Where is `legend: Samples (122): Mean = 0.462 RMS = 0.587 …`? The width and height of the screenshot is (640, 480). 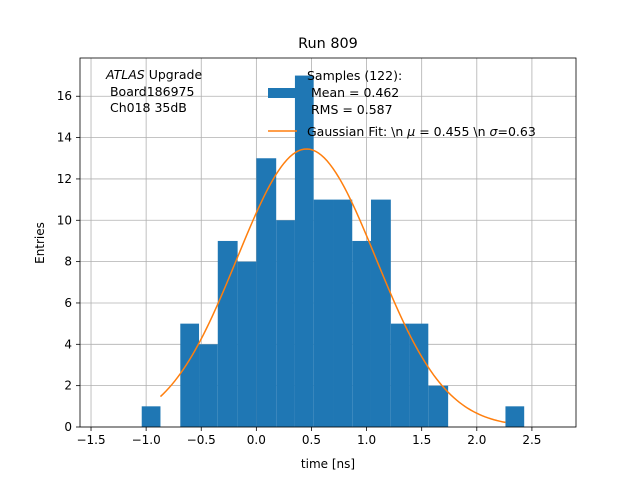
legend: Samples (122): Mean = 0.462 RMS = 0.587 … is located at coordinates (402, 103).